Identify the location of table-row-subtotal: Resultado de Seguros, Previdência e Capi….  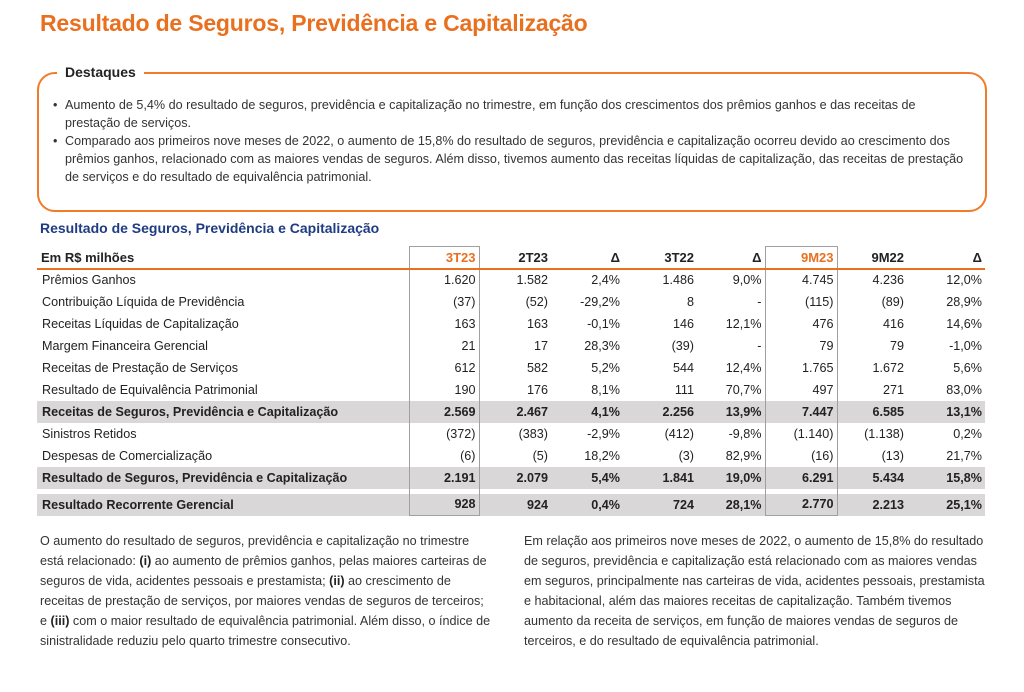
(511, 477).